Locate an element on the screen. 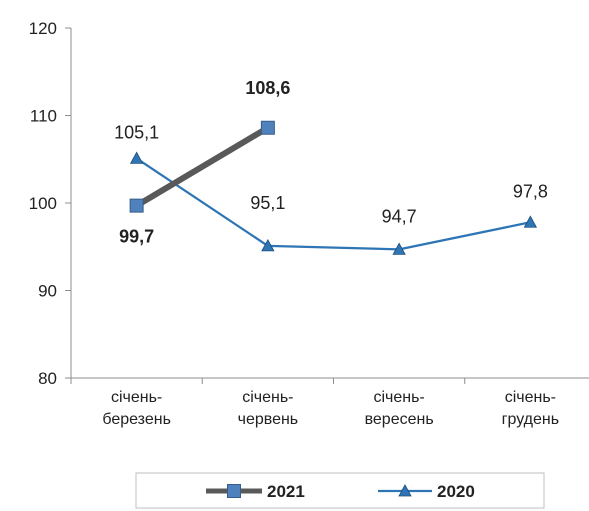 The image size is (589, 511). data-label-2020: 97,8 is located at coordinates (530, 191).